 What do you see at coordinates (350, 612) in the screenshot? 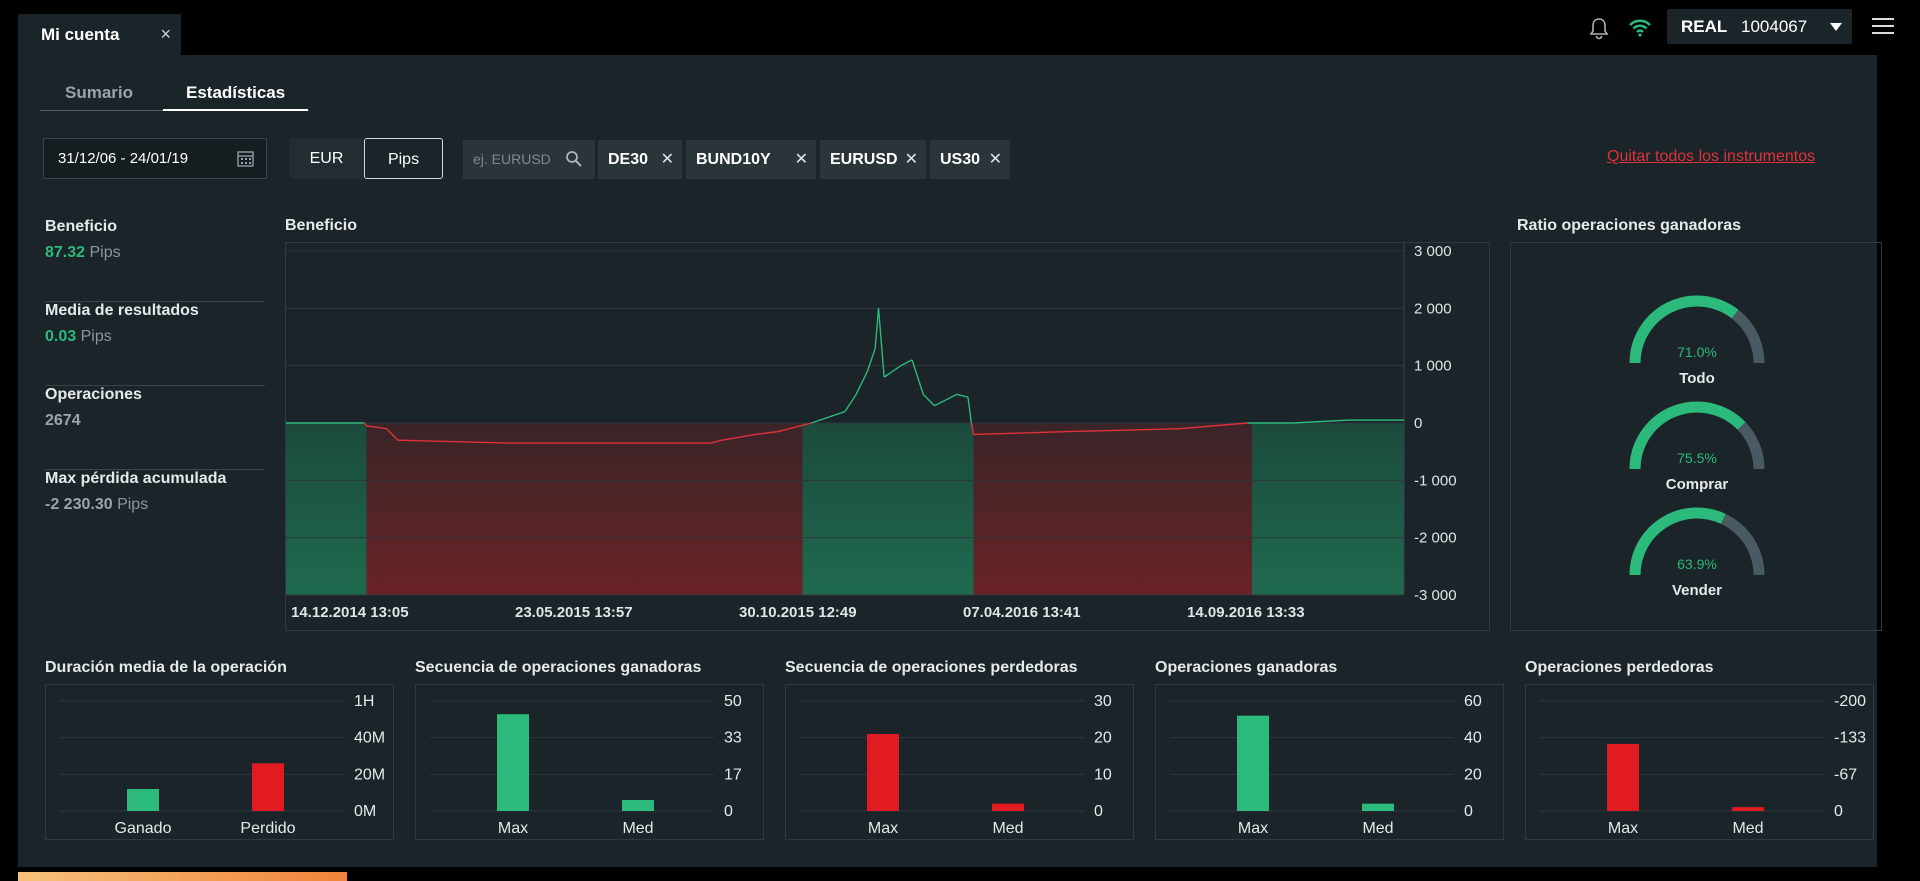
I see `x-tick-label: 14.12.2014 13:05` at bounding box center [350, 612].